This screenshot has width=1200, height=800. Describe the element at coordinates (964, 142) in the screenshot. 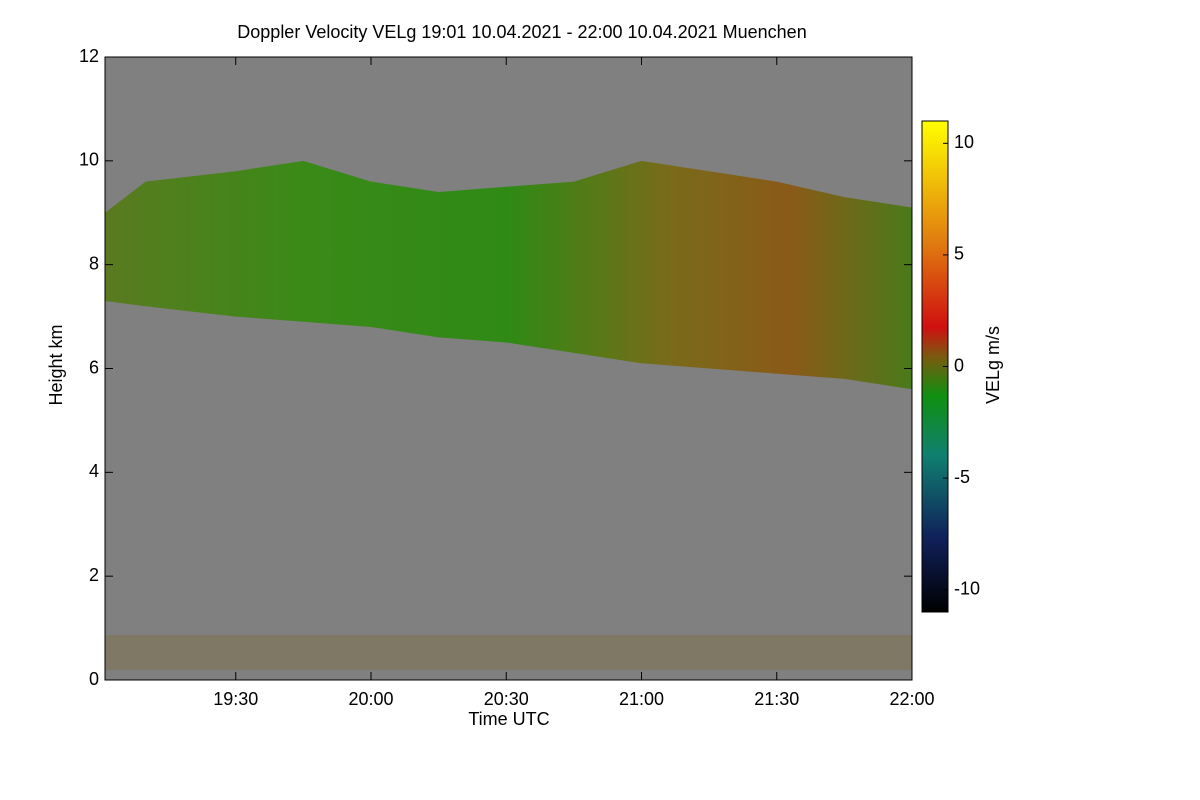

I see `colorbar-tick-label: 10` at that location.